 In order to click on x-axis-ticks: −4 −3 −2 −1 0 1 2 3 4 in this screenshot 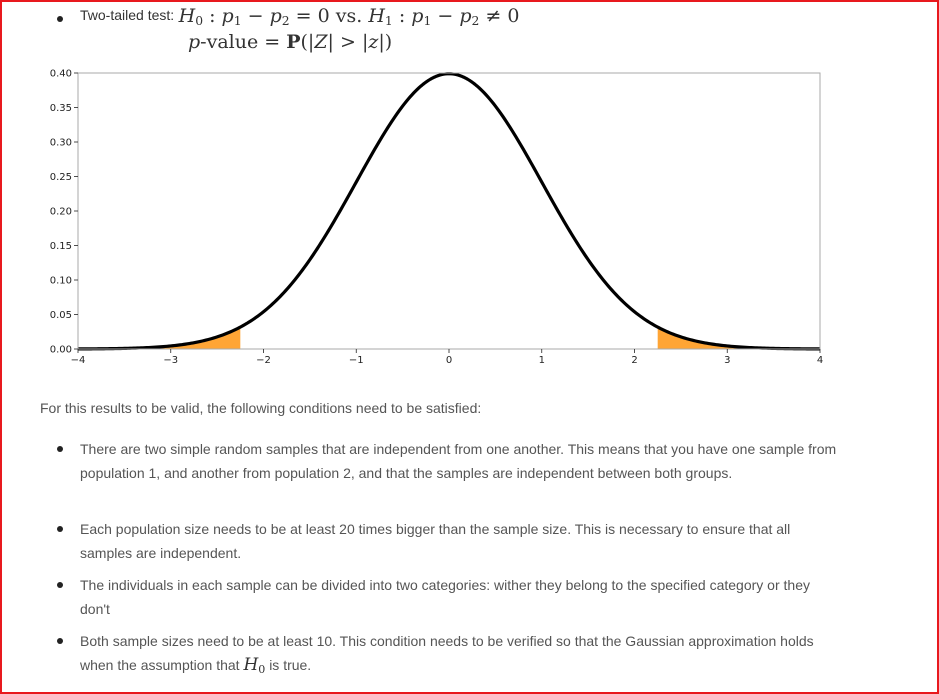, I will do `click(447, 357)`.